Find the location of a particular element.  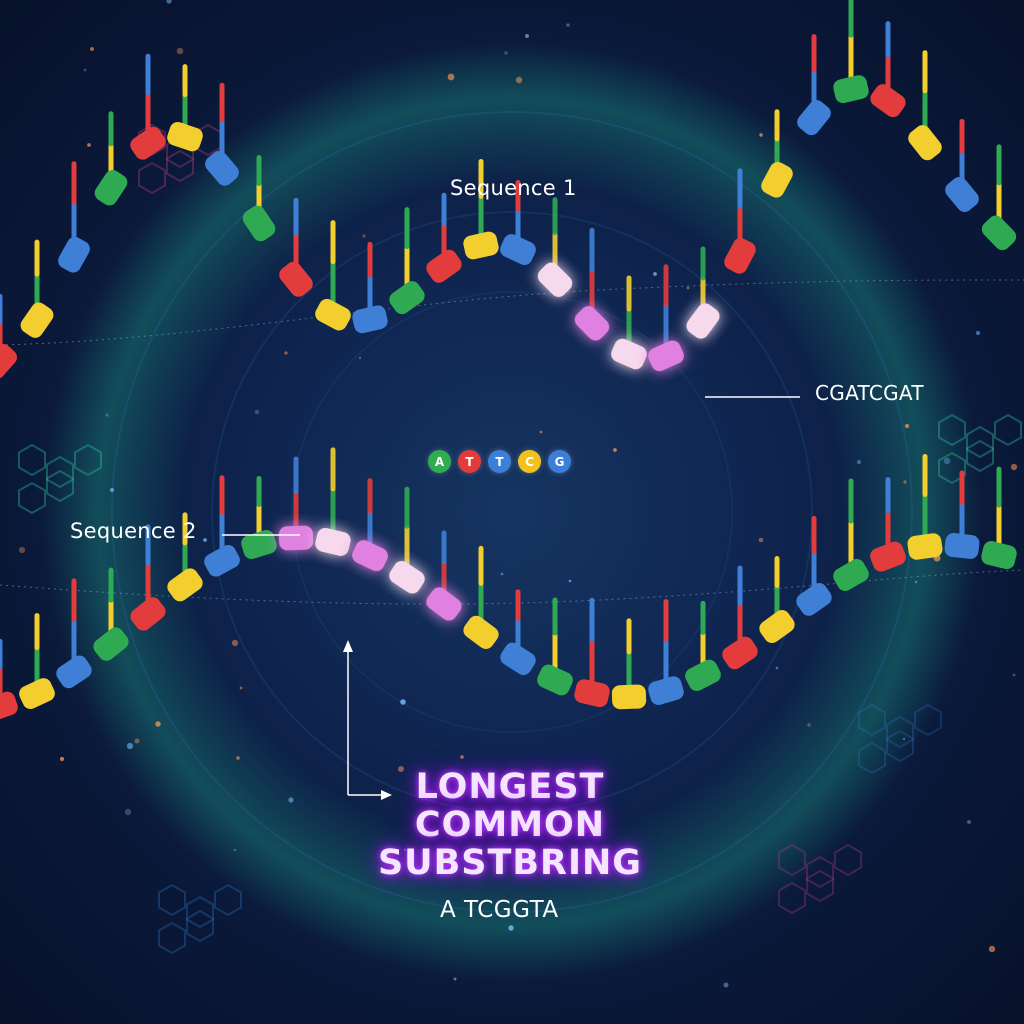

legend-base-c: C is located at coordinates (529, 461).